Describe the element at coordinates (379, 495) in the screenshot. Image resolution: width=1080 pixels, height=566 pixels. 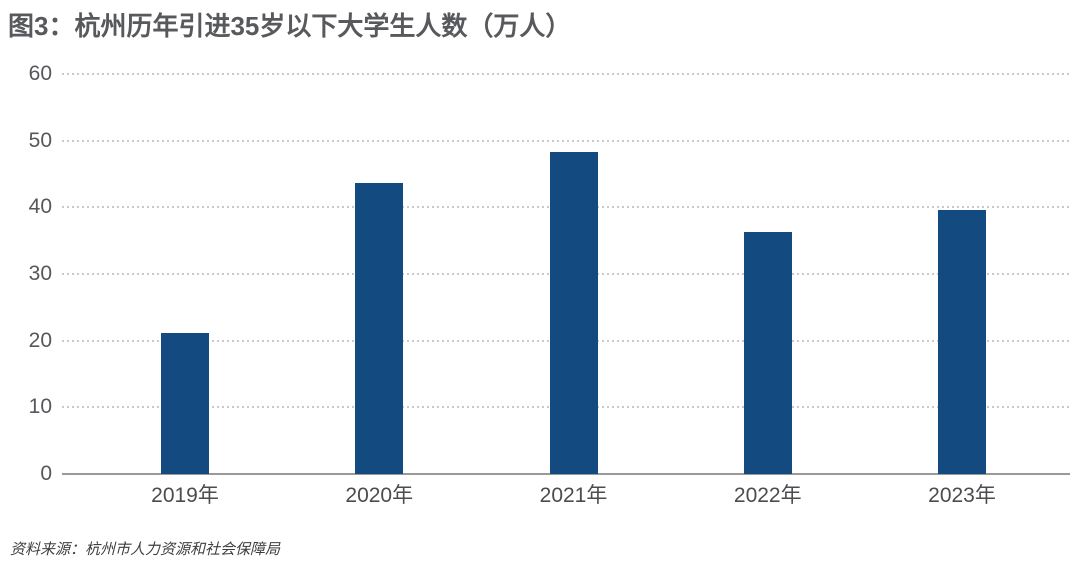
I see `x-axis-tick-label: 2020年` at that location.